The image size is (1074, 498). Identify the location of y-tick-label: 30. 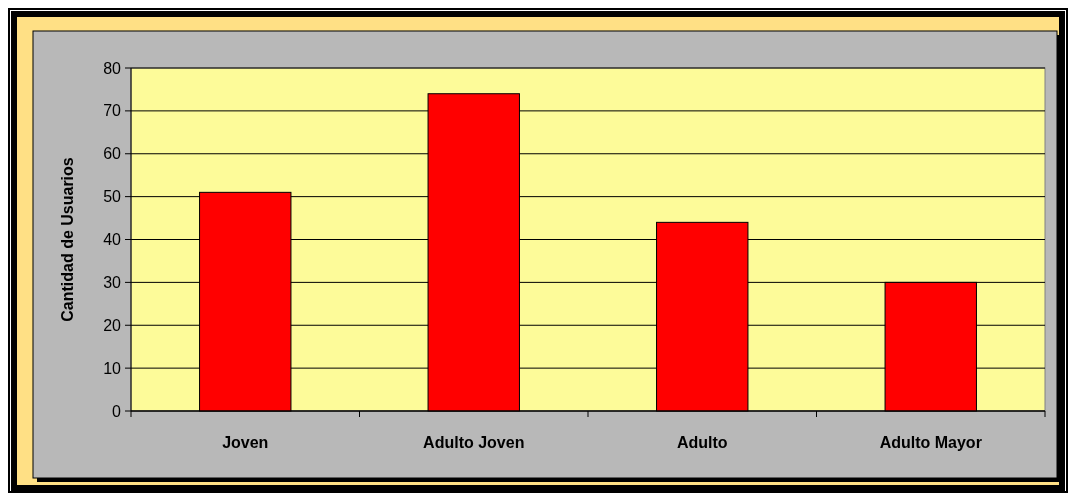
(112, 282).